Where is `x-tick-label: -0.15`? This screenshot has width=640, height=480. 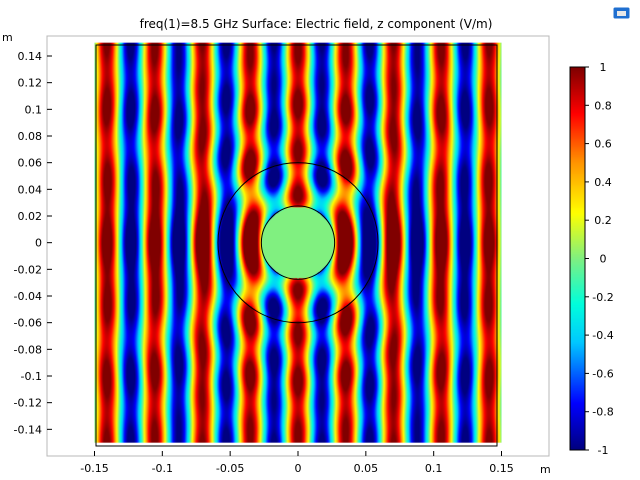 x-tick-label: -0.15 is located at coordinates (94, 468).